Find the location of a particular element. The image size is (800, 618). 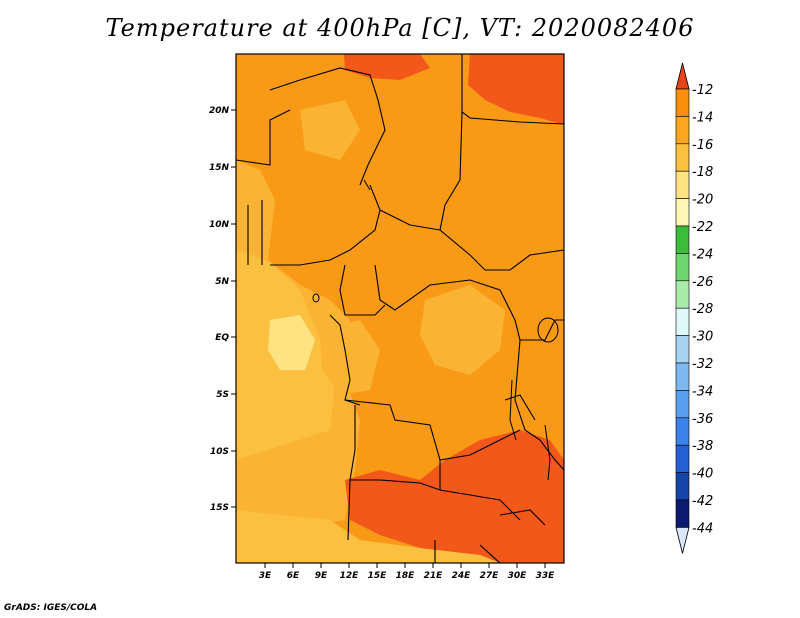

lon-label: 3E is located at coordinates (265, 576).